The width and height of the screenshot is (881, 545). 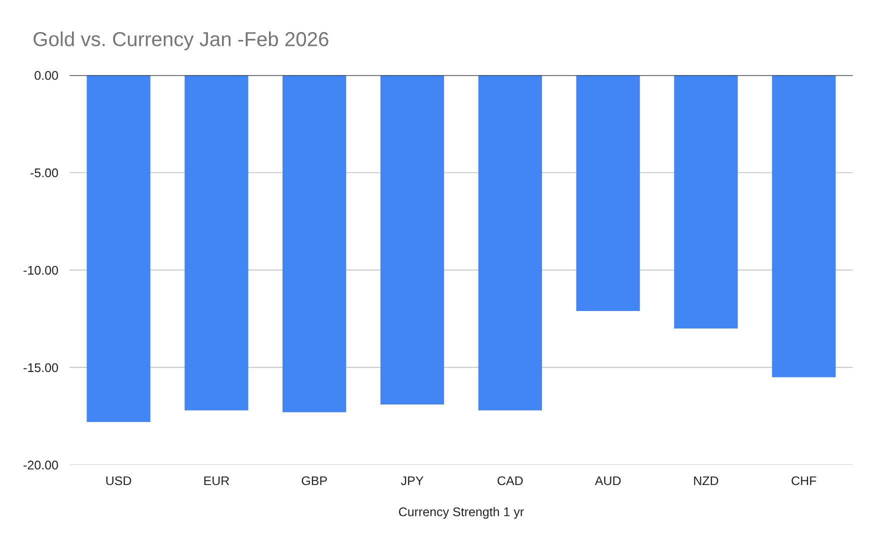 What do you see at coordinates (41, 367) in the screenshot?
I see `y-tick-label: -15.00` at bounding box center [41, 367].